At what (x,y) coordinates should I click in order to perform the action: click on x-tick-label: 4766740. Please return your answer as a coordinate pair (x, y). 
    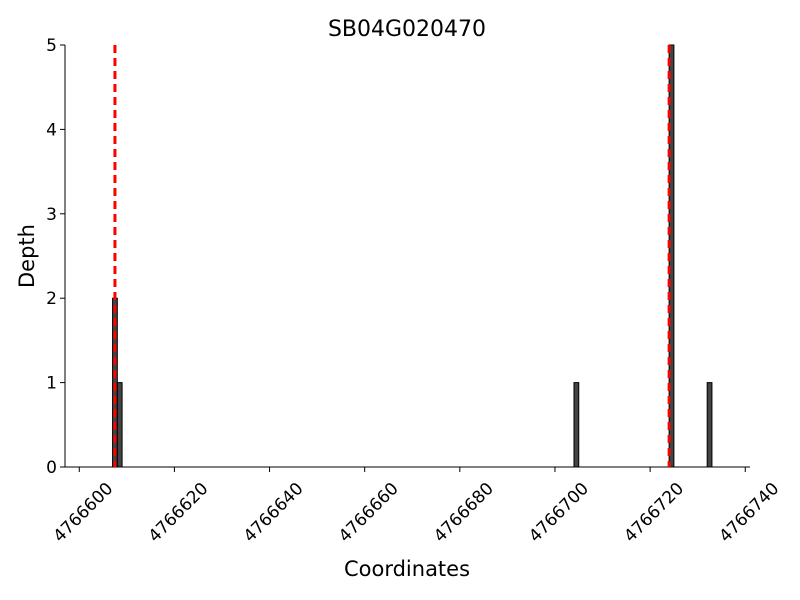
    Looking at the image, I should click on (750, 513).